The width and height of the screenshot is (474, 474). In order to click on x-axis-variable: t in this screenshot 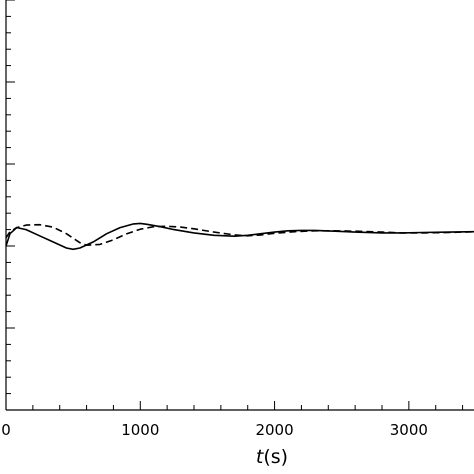, I will do `click(260, 457)`.